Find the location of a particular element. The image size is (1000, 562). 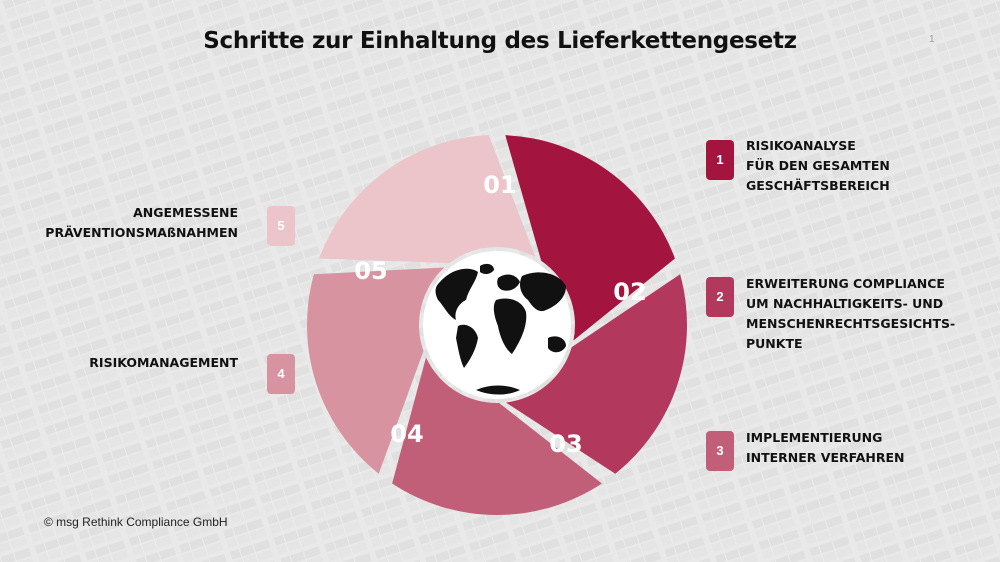

segment-number-02: 02 is located at coordinates (630, 292).